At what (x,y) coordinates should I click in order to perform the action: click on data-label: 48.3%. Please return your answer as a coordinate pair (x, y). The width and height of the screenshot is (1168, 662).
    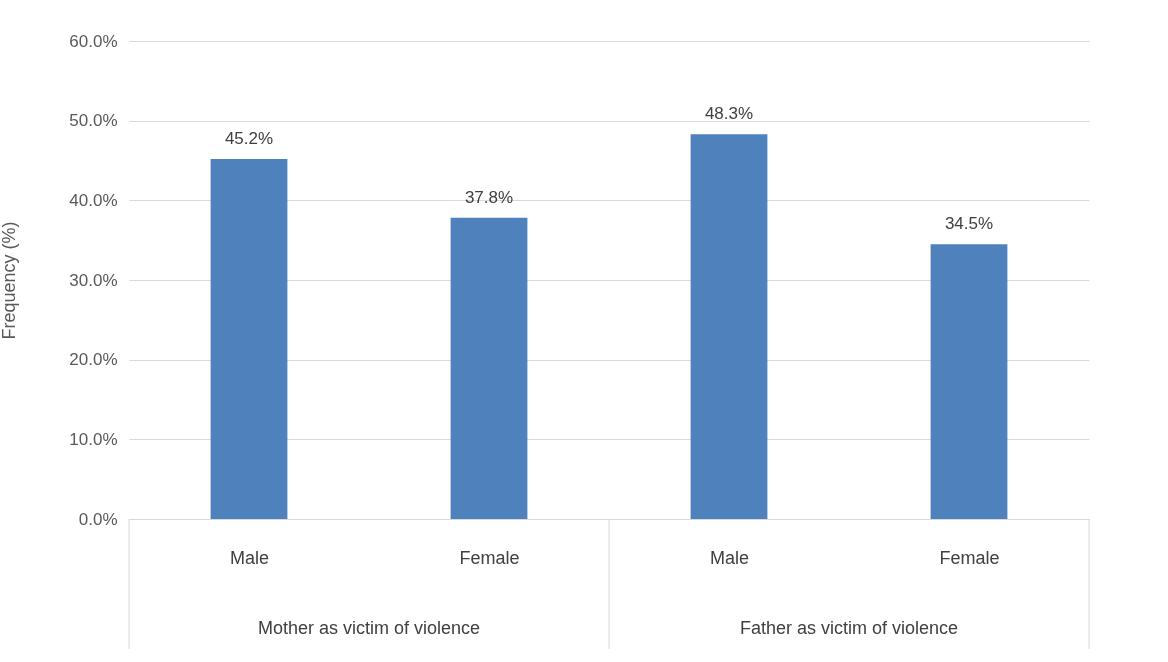
    Looking at the image, I should click on (729, 114).